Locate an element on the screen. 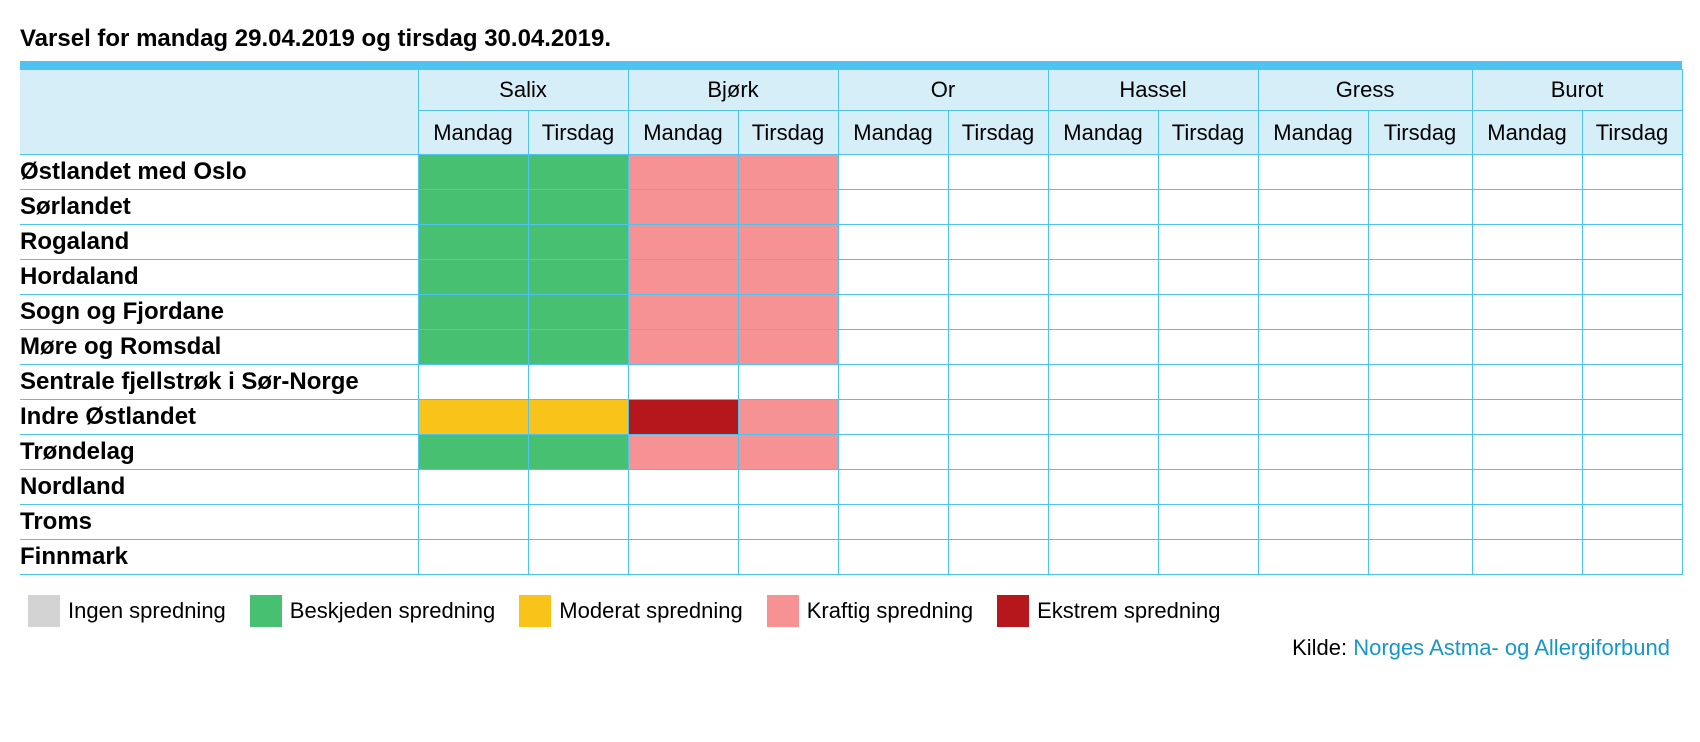 Image resolution: width=1700 pixels, height=742 pixels. legend-label: Ingen spredning is located at coordinates (147, 610).